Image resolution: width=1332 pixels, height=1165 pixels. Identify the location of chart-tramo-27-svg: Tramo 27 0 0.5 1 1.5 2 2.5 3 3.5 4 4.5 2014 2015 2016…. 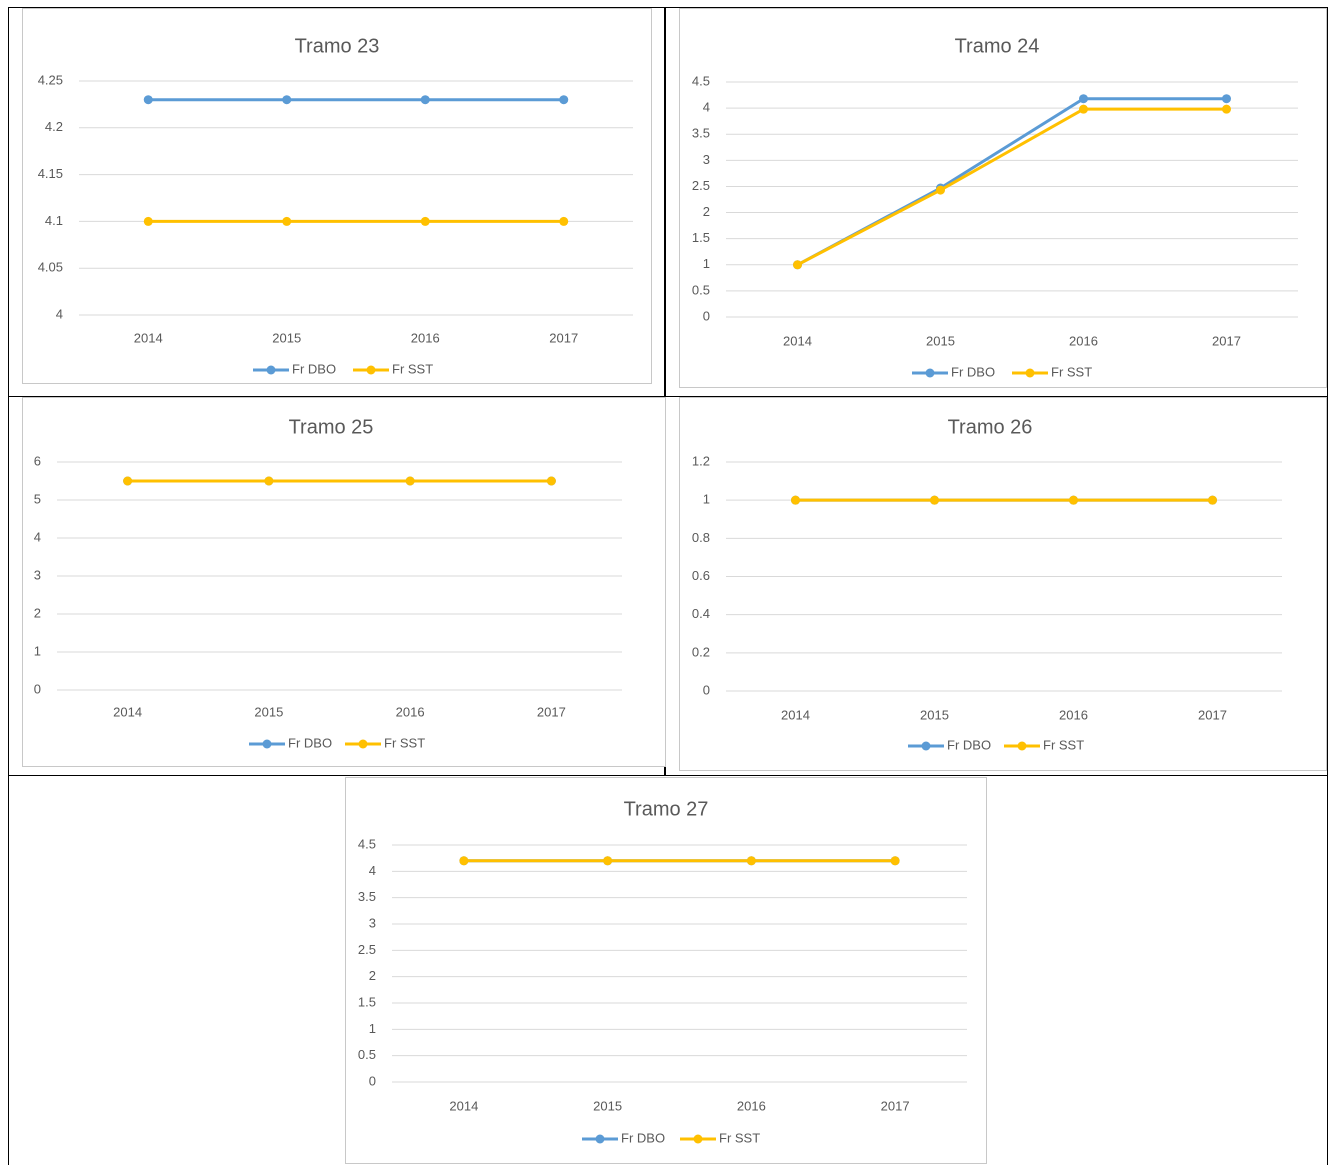
(662, 971).